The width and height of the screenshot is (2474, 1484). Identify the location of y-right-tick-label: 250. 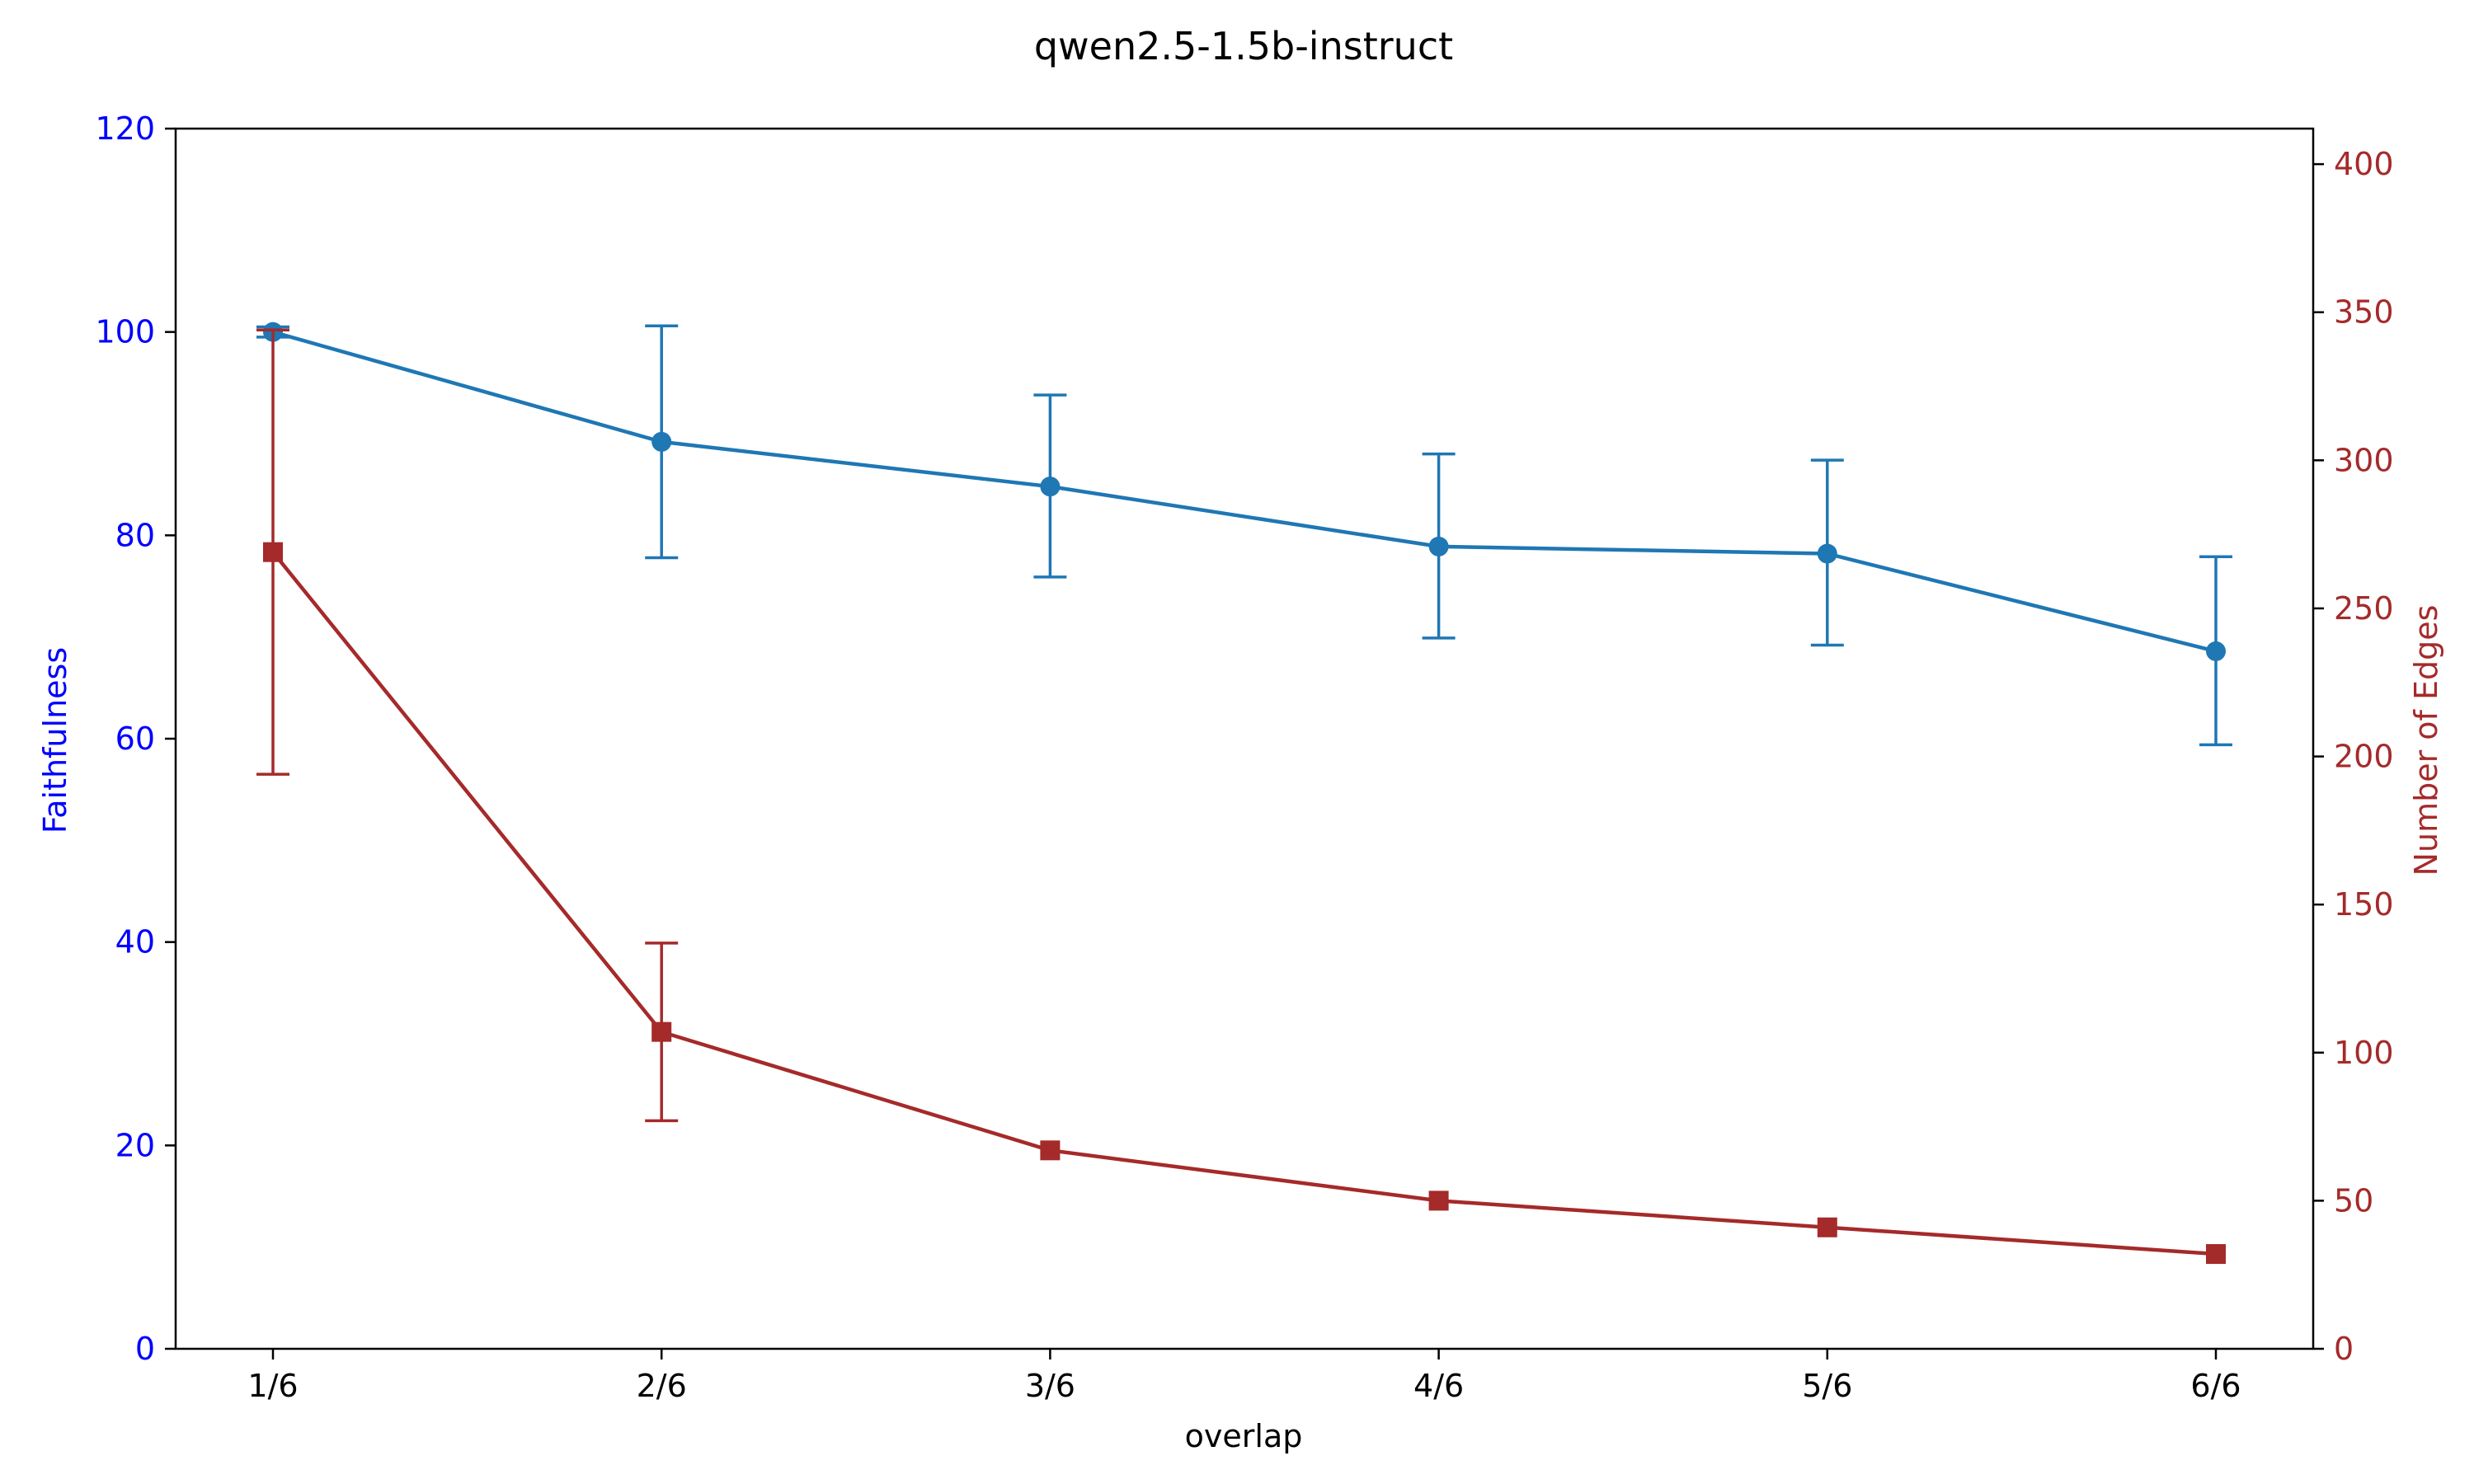
(2364, 608).